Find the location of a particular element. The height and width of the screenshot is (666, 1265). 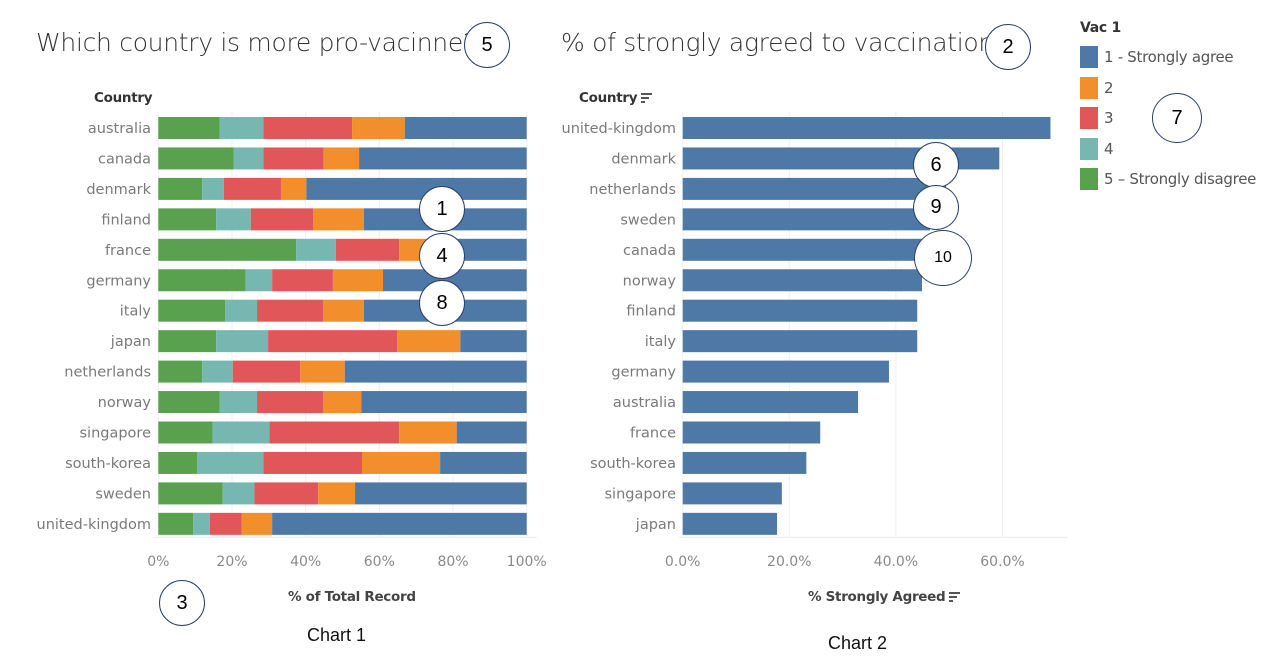

callout-5: 5 is located at coordinates (487, 45).